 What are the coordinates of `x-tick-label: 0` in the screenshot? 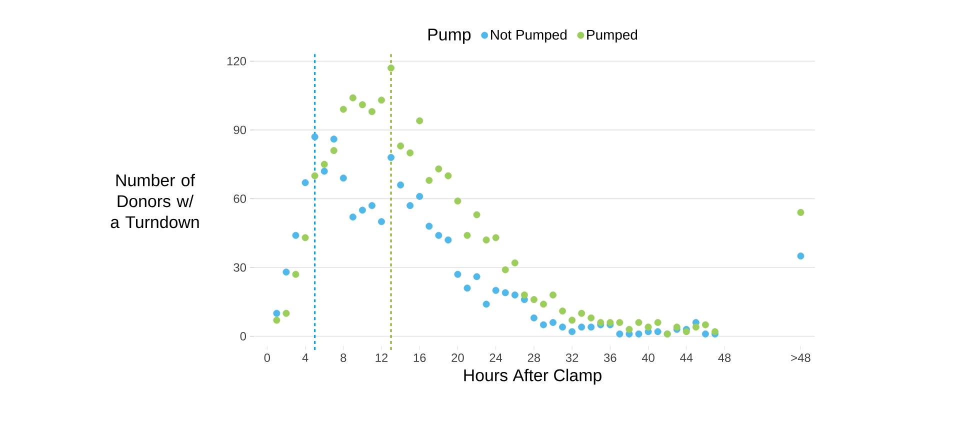 It's located at (267, 358).